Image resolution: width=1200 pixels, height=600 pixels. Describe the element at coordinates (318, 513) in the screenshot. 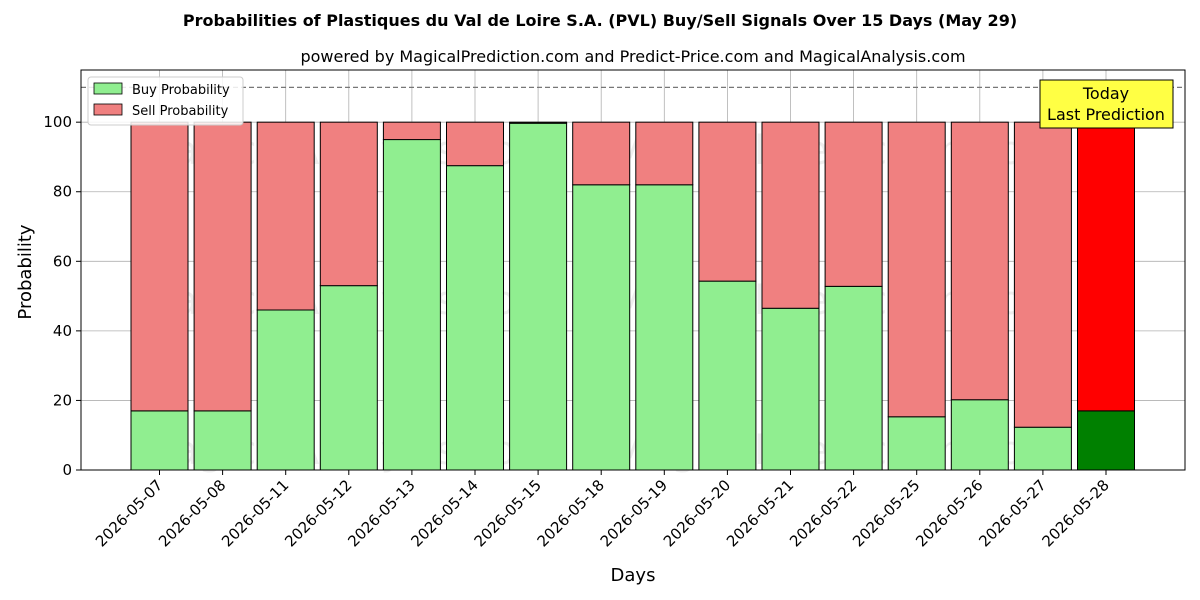

I see `x-tick-label: 2026-05-12` at that location.